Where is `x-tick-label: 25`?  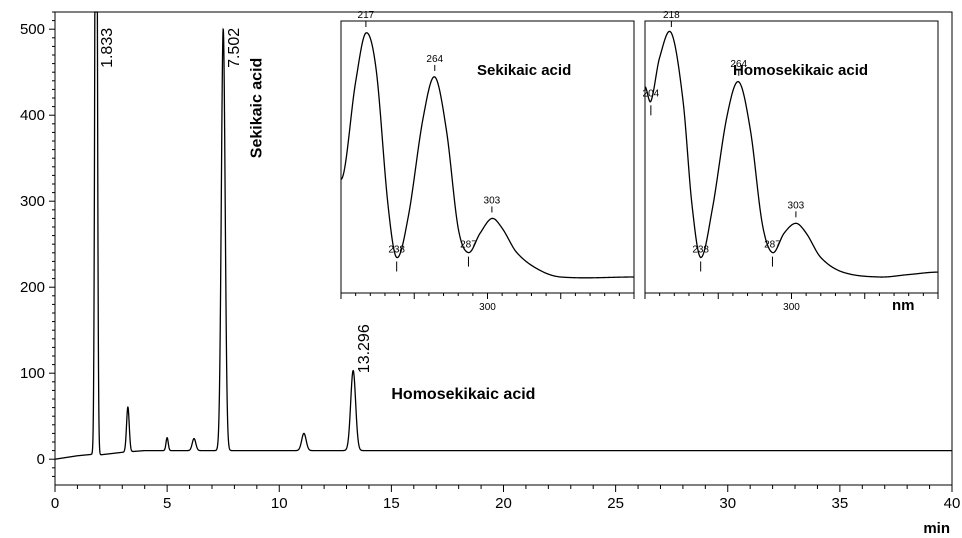 x-tick-label: 25 is located at coordinates (615, 503).